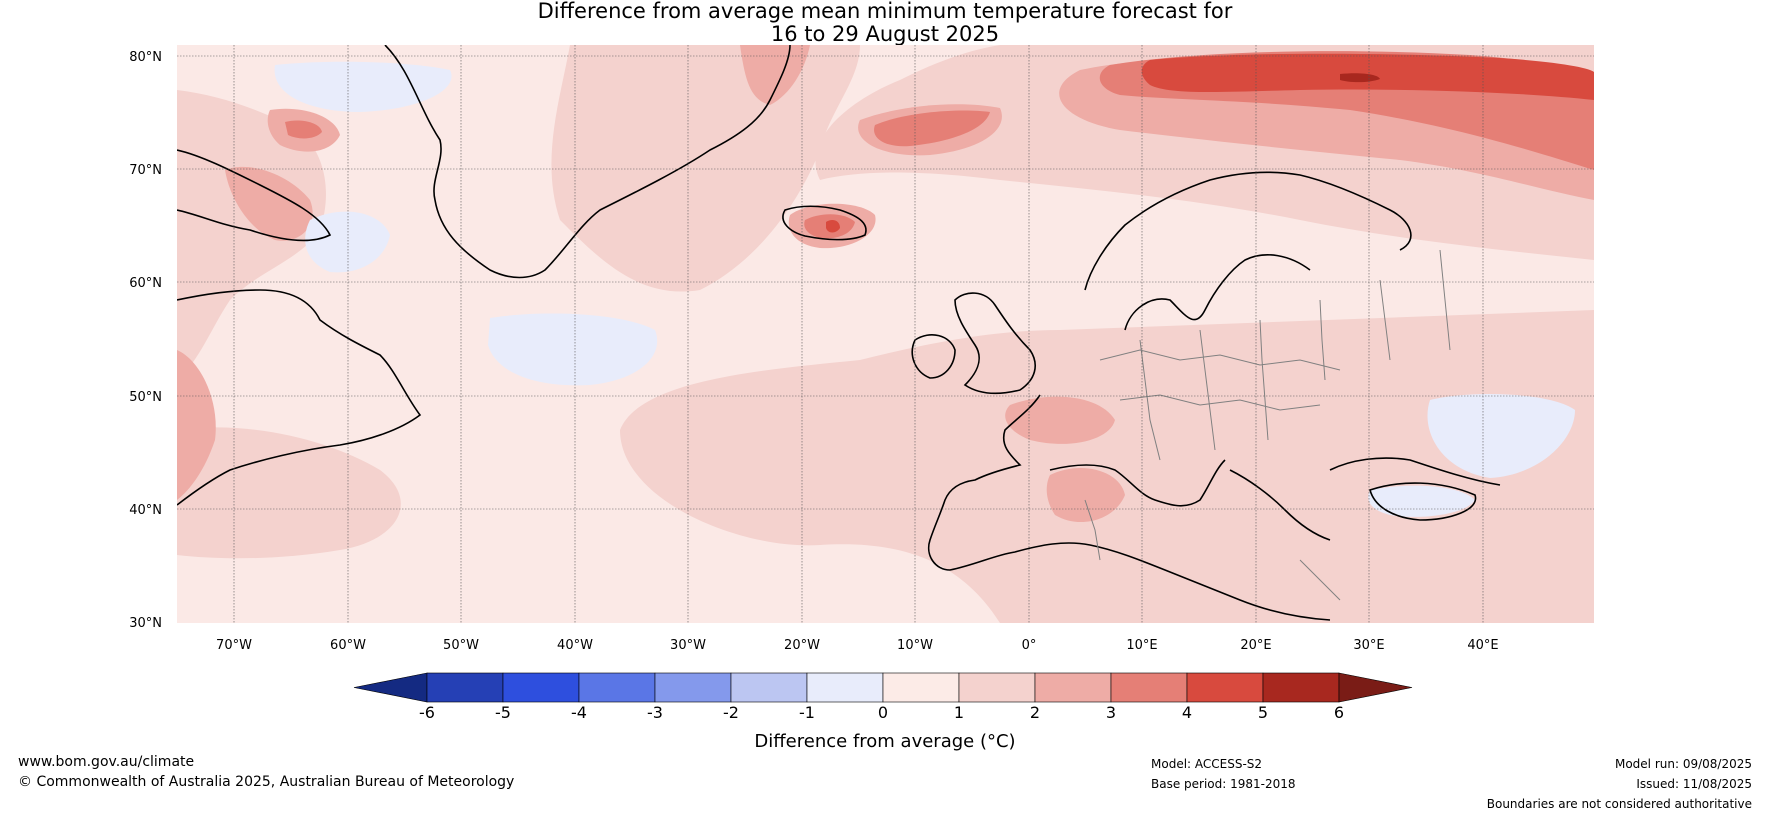 Image resolution: width=1770 pixels, height=816 pixels. What do you see at coordinates (427, 712) in the screenshot?
I see `colorbar-tick-label: -6` at bounding box center [427, 712].